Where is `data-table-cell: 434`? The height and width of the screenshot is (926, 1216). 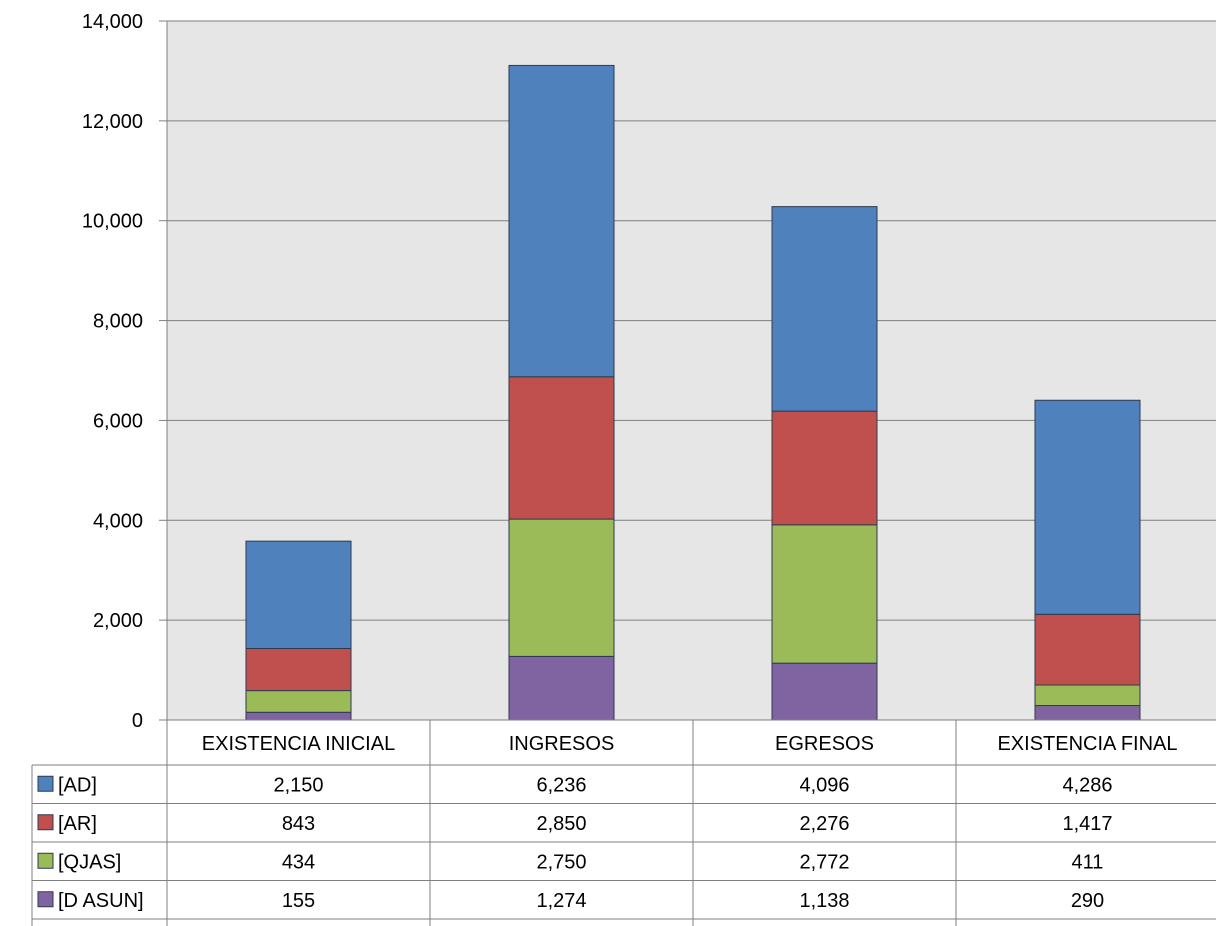 data-table-cell: 434 is located at coordinates (298, 862).